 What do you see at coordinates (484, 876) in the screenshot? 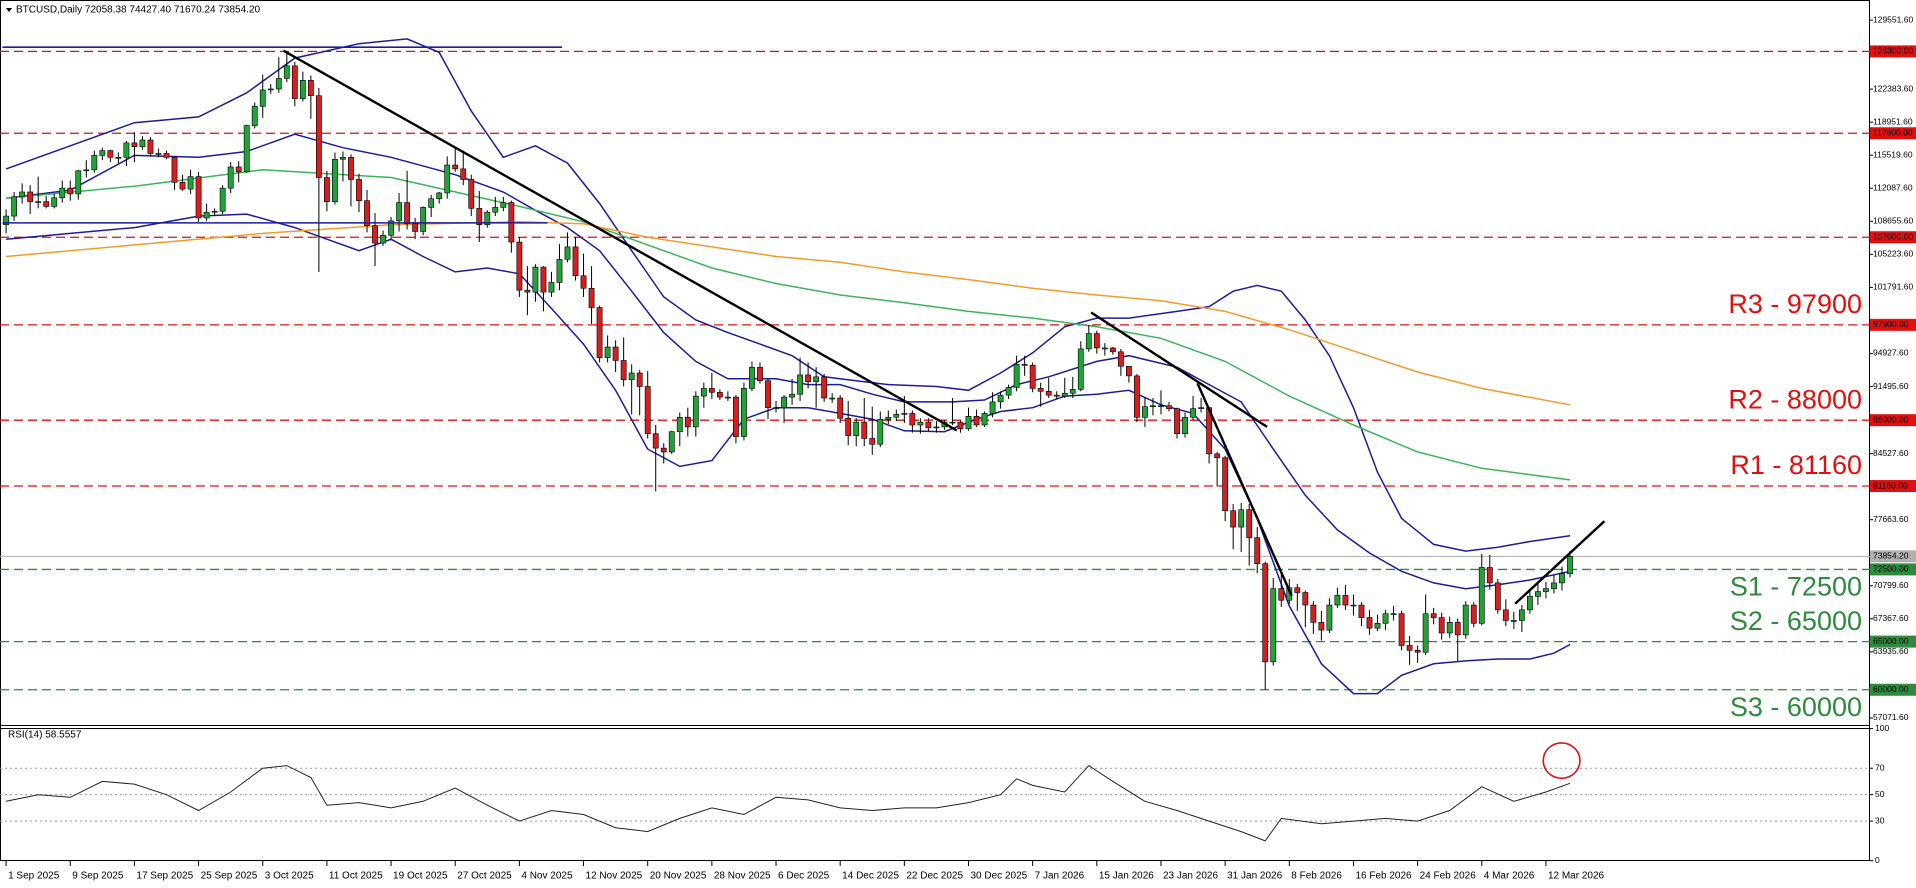
I see `x-tick-label: 27 Oct 2025` at bounding box center [484, 876].